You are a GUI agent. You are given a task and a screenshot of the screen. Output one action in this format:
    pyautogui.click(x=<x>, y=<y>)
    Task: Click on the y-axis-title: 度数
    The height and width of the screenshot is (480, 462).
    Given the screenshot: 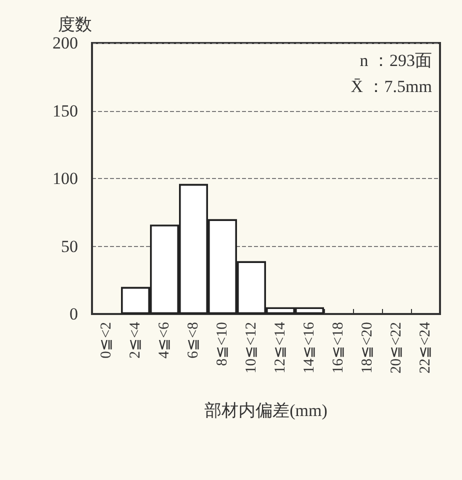 What is the action you would take?
    pyautogui.click(x=75, y=24)
    